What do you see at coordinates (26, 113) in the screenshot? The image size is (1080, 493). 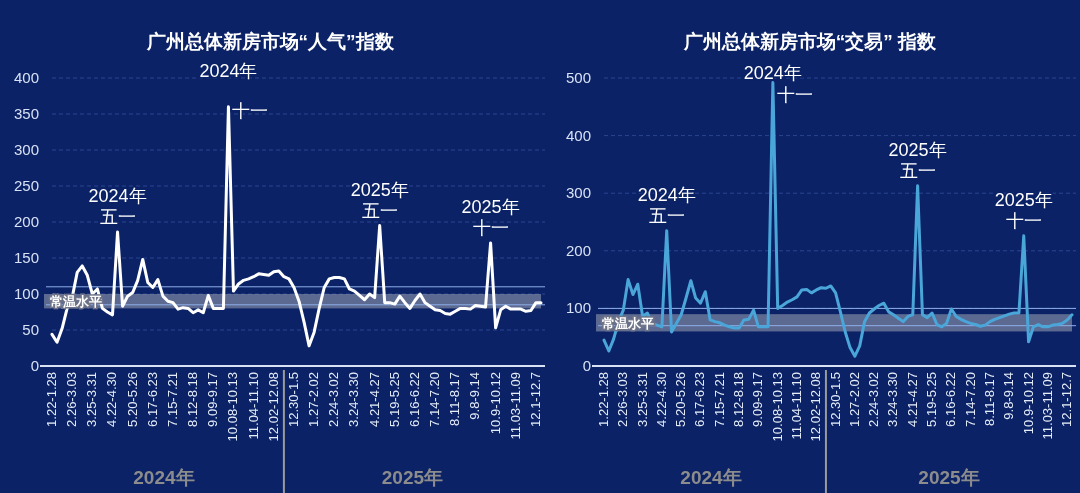 I see `y-tick-label: 350` at bounding box center [26, 113].